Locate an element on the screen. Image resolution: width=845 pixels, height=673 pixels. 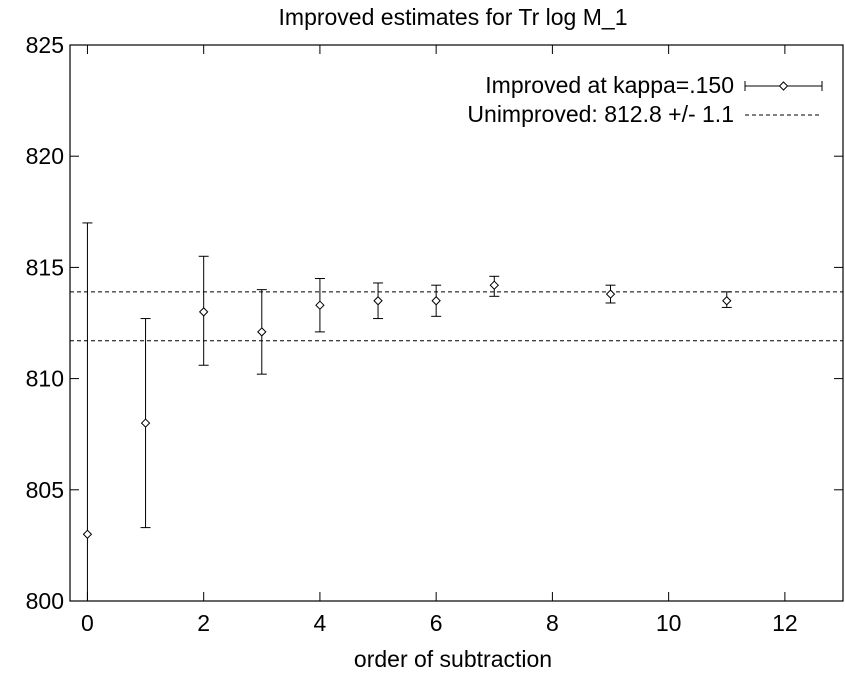
x-tick-label: 0 is located at coordinates (87, 623).